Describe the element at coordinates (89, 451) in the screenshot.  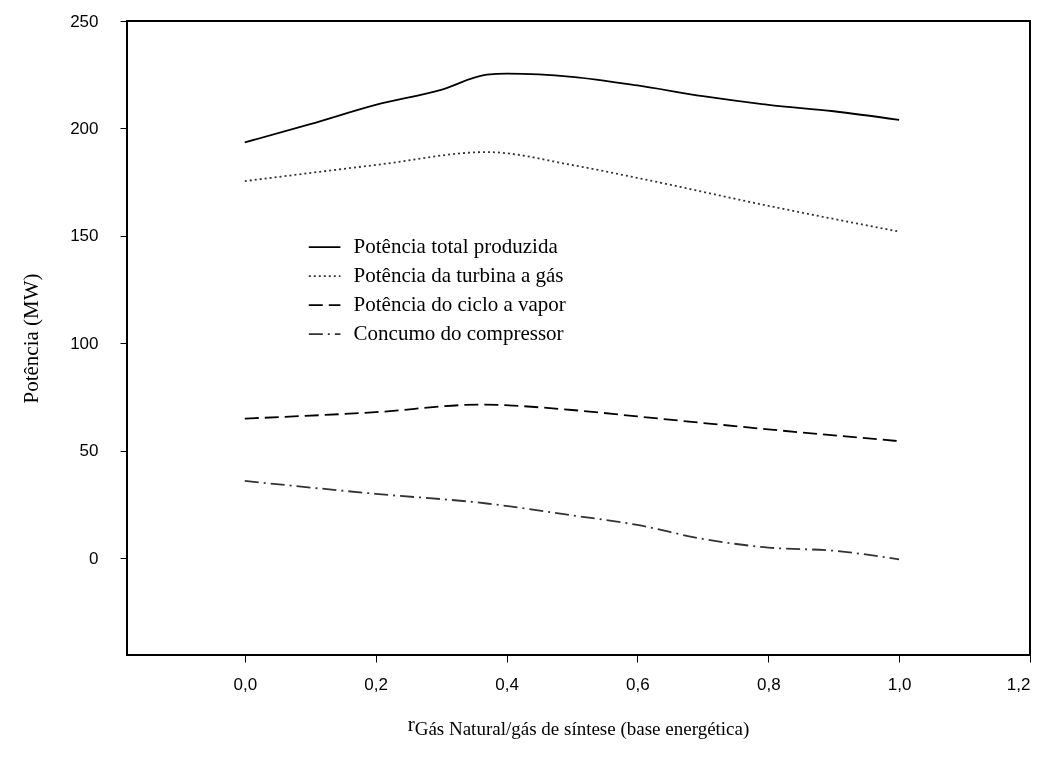
I see `y-tick-label: 50` at that location.